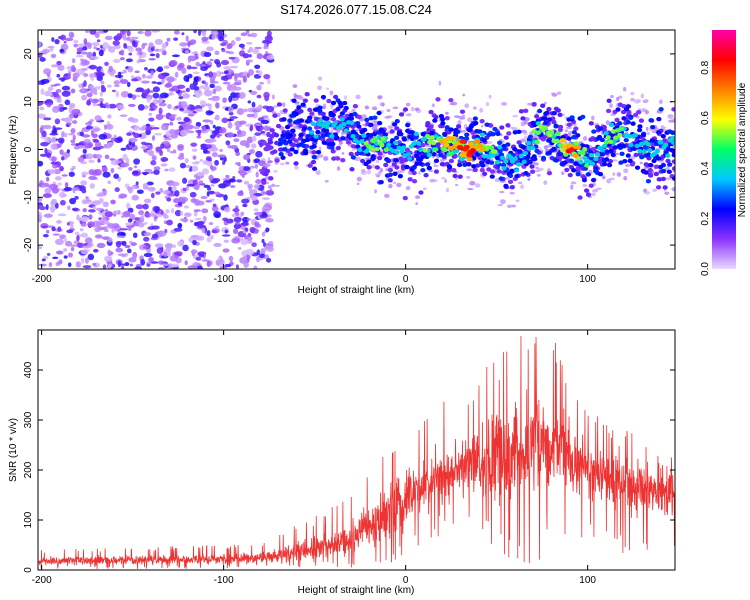 The width and height of the screenshot is (750, 600). Describe the element at coordinates (705, 168) in the screenshot. I see `colorbar-ticks: 0.00.20.40.60.8` at that location.